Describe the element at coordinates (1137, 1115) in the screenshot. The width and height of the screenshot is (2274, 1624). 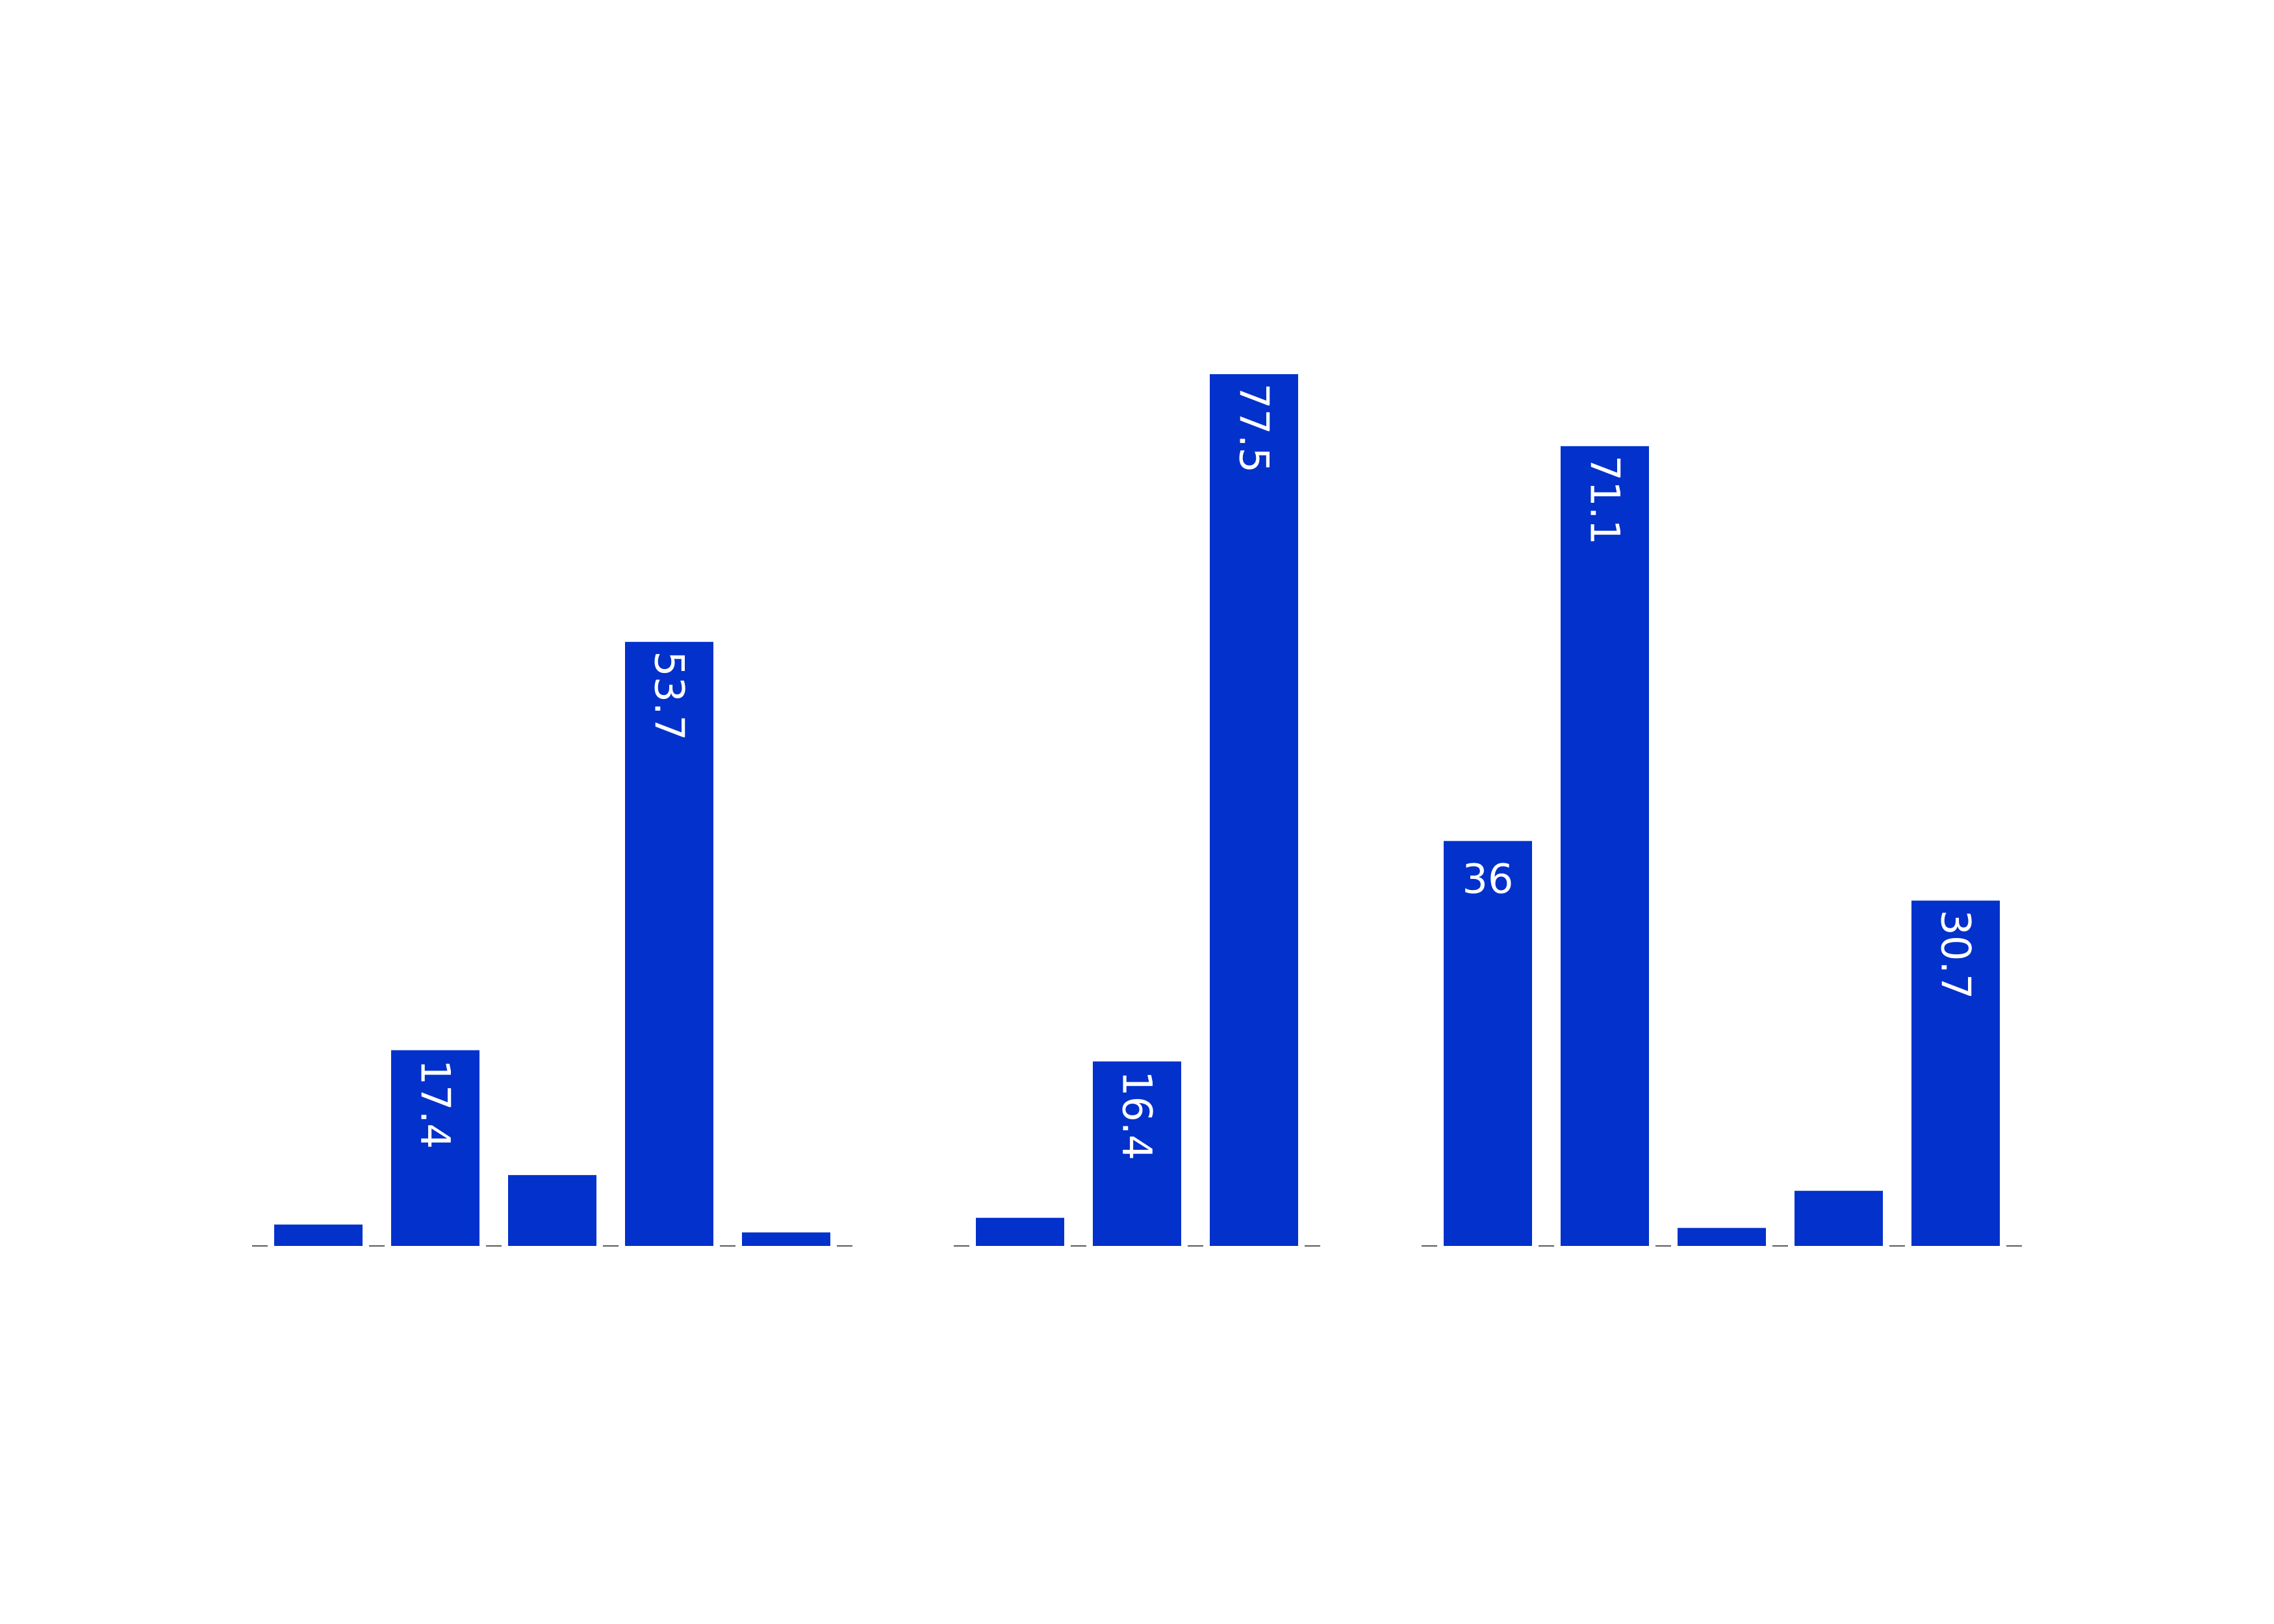
I see `data-label: 16.4` at that location.